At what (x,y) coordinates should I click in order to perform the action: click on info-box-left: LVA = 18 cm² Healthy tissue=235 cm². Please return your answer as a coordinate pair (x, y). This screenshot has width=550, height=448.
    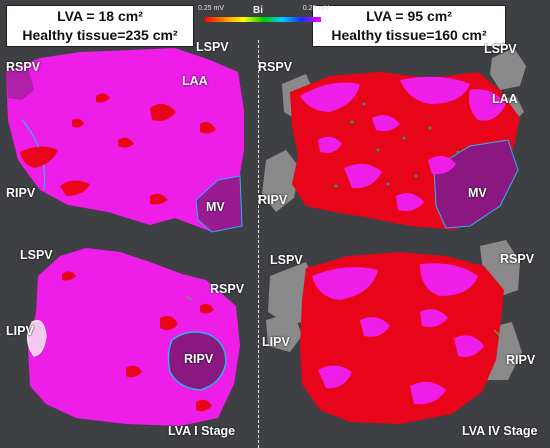
    Looking at the image, I should click on (100, 26).